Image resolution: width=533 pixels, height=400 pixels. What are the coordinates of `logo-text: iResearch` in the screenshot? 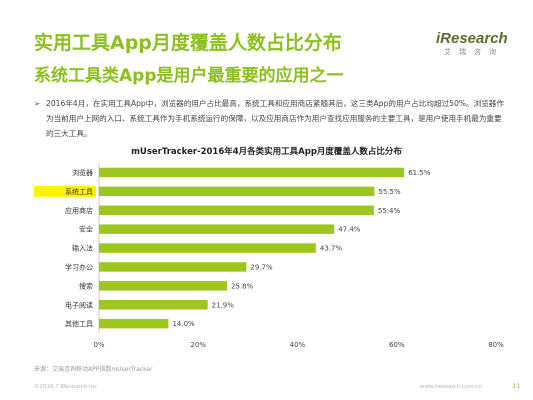 It's located at (472, 38).